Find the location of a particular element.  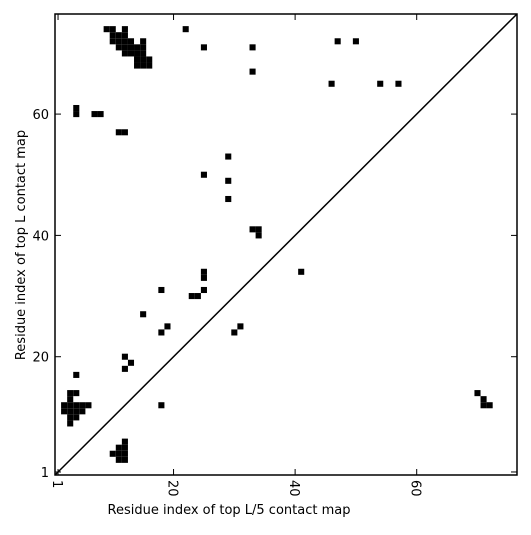

y-tick-label: 20 is located at coordinates (40, 358).